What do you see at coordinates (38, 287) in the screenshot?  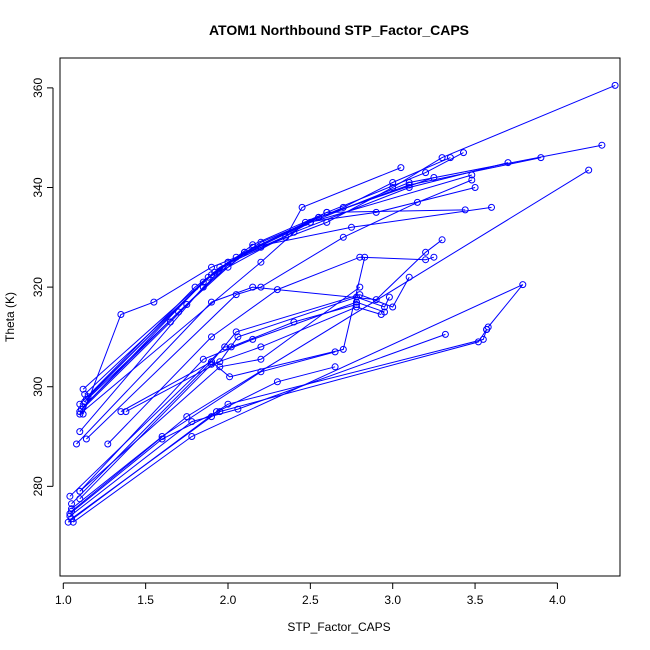 I see `y-tick-label: 320` at bounding box center [38, 287].